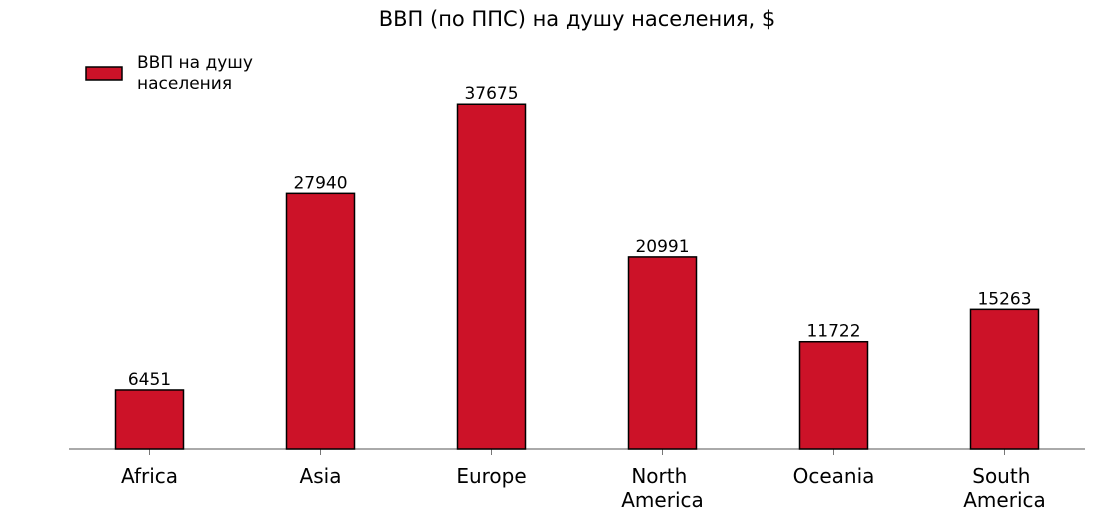 This screenshot has width=1099, height=523. Describe the element at coordinates (149, 476) in the screenshot. I see `x-tick-label: Africa` at that location.